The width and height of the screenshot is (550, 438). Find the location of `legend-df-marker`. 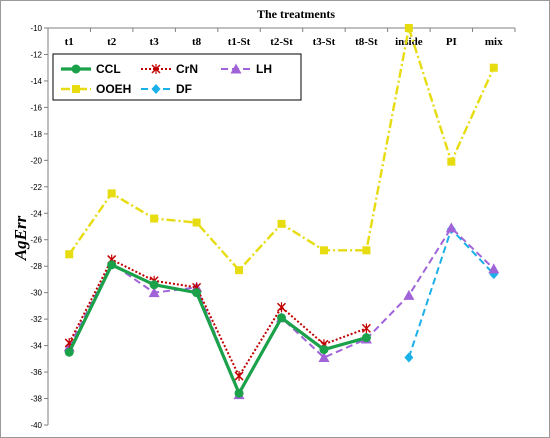

legend-df-marker is located at coordinates (156, 89).